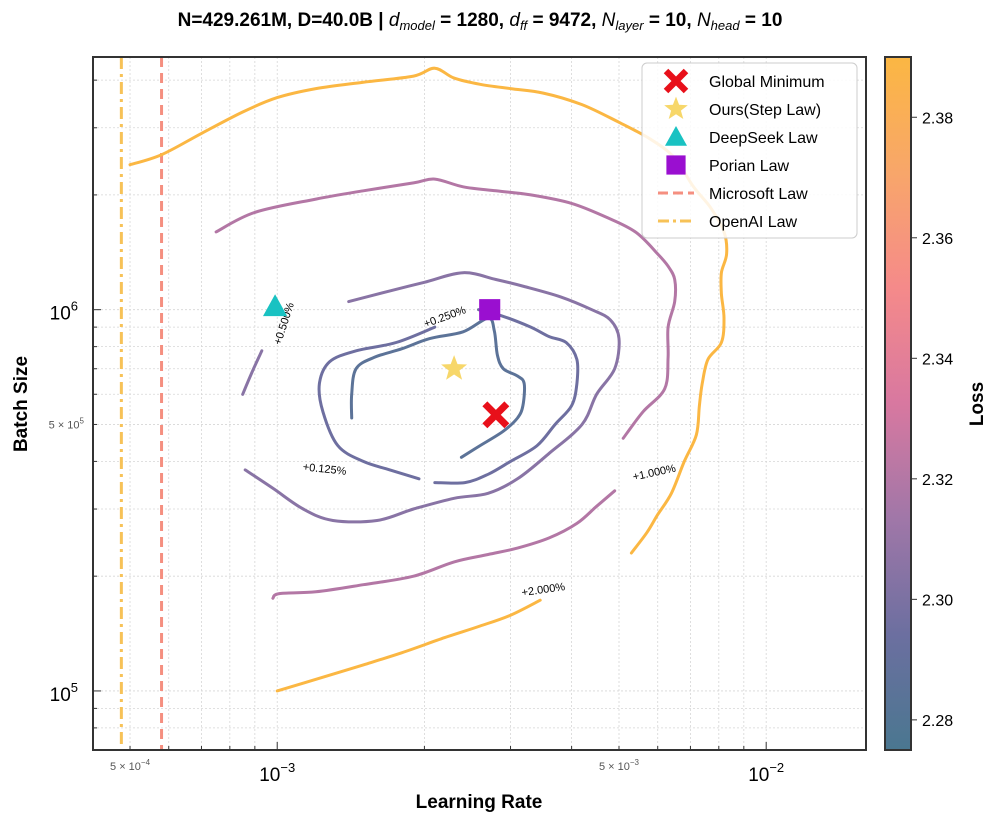 Image resolution: width=997 pixels, height=822 pixels. Describe the element at coordinates (937, 359) in the screenshot. I see `colorbar-tick-label: 2.34` at that location.